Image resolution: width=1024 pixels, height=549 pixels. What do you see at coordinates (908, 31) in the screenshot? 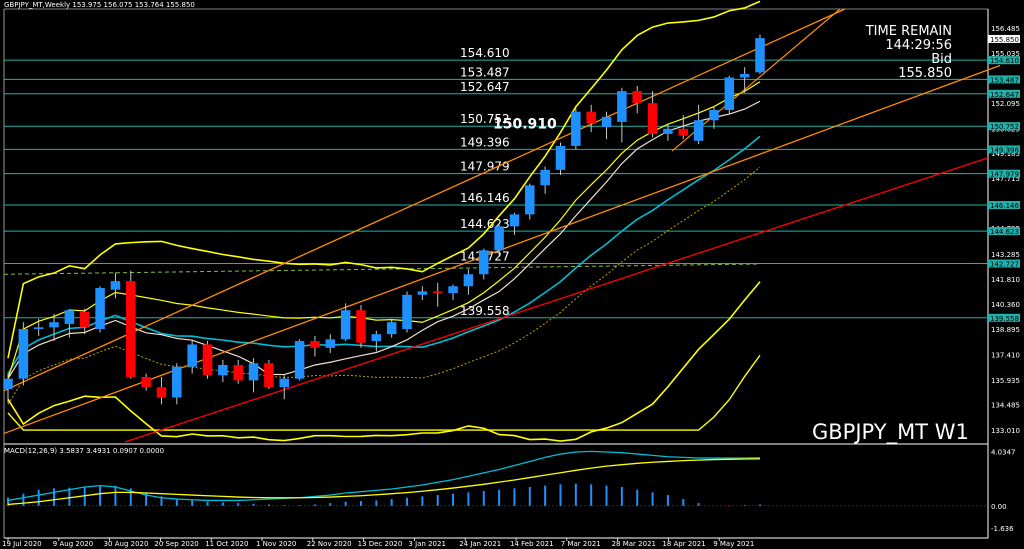
I see `time-remain-label: TIME REMAIN` at bounding box center [908, 31].